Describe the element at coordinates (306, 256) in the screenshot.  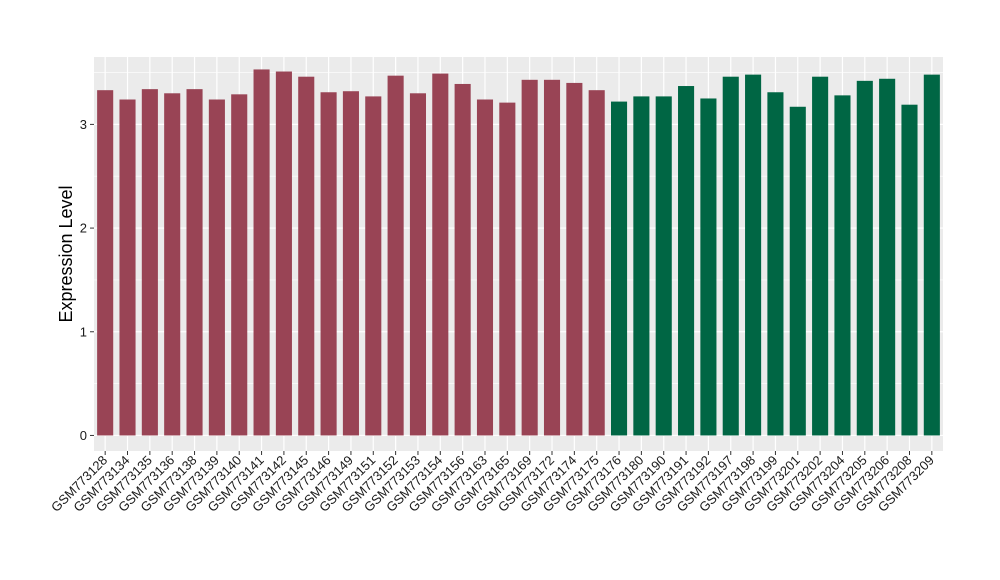
I see `bar-GSM773145` at that location.